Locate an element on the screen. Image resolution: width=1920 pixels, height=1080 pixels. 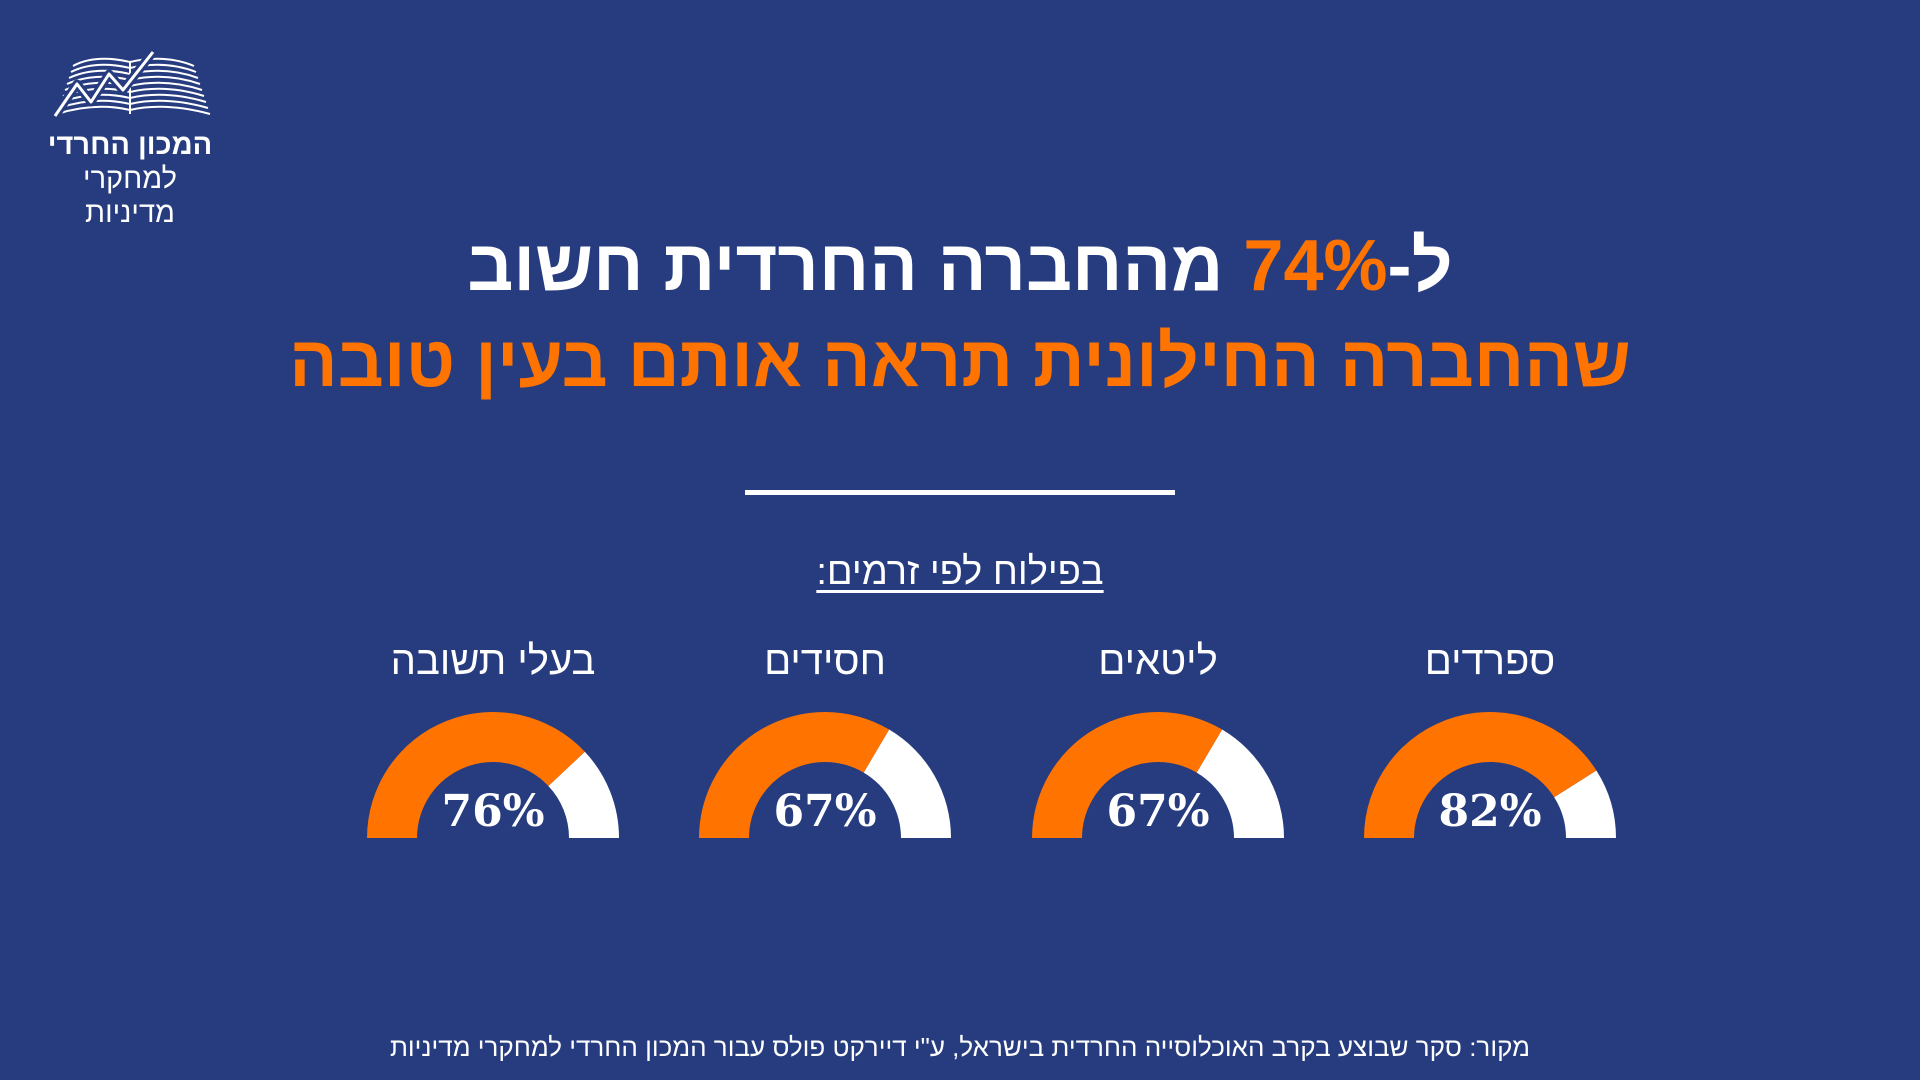
gauge: 82% is located at coordinates (1490, 774).